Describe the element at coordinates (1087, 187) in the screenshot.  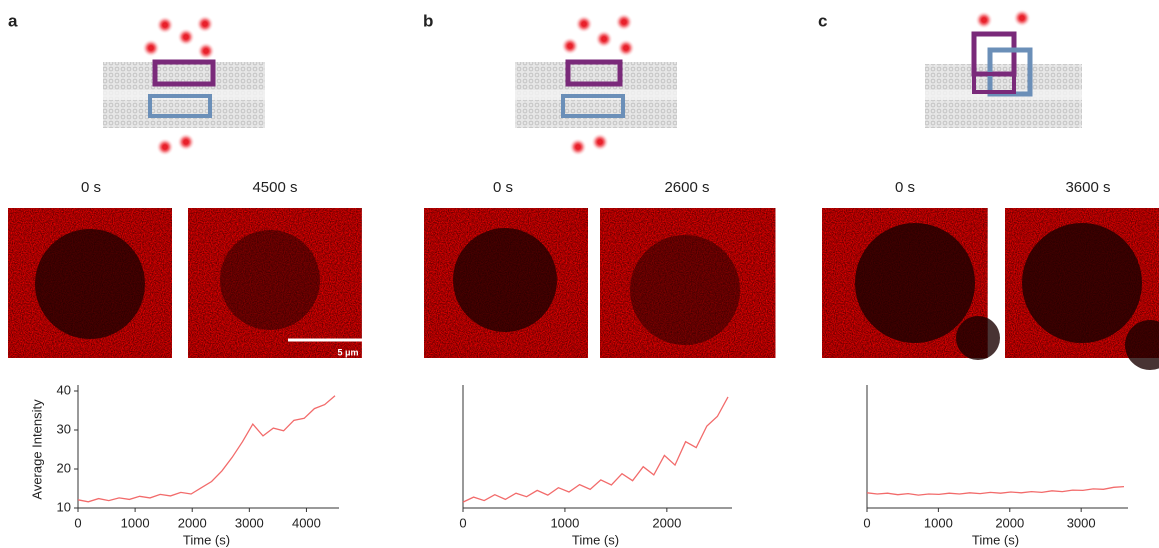
I see `time-label: 3600 s` at that location.